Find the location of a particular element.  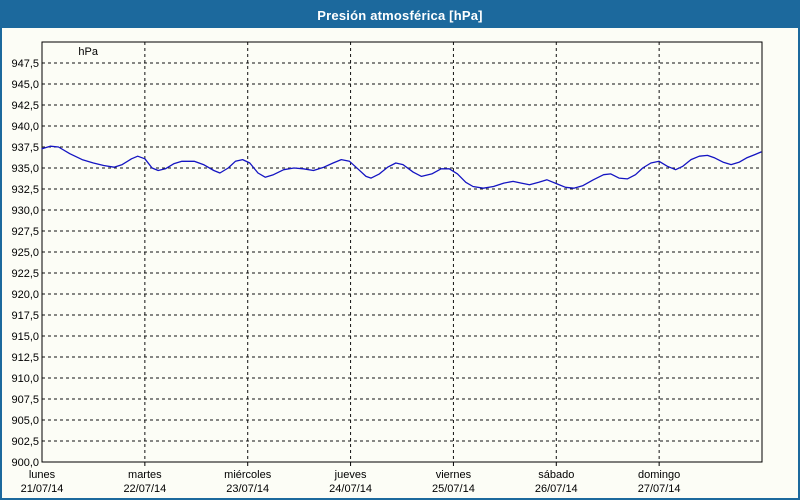

x-axis-day-label: sábado is located at coordinates (556, 475).